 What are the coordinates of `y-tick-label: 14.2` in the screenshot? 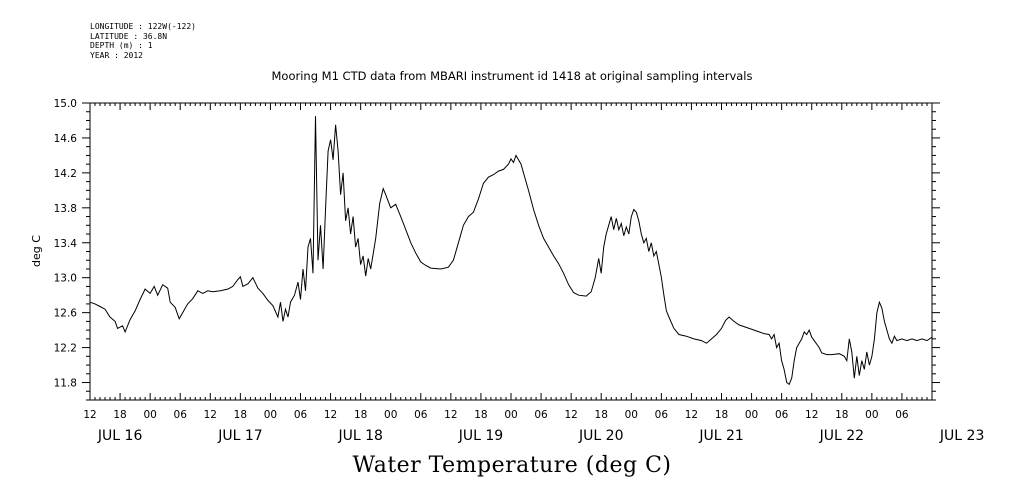 It's located at (65, 174).